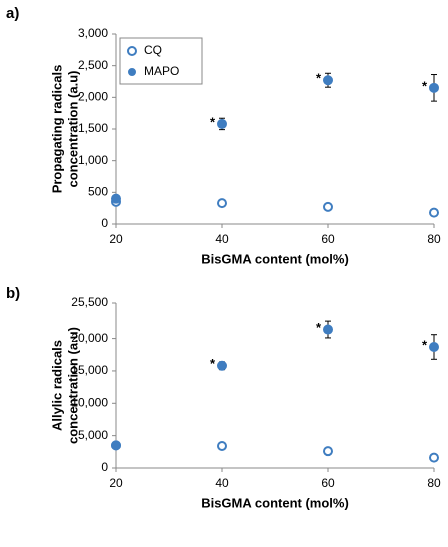 Image resolution: width=448 pixels, height=547 pixels. I want to click on y-tick-label: 1,500, so click(93, 128).